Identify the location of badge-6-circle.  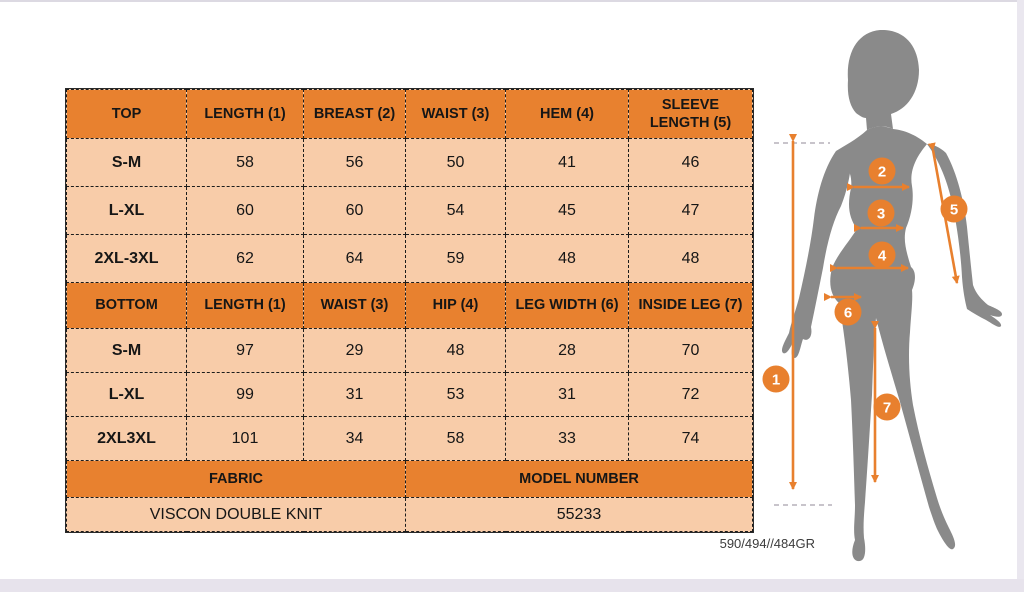
(848, 312).